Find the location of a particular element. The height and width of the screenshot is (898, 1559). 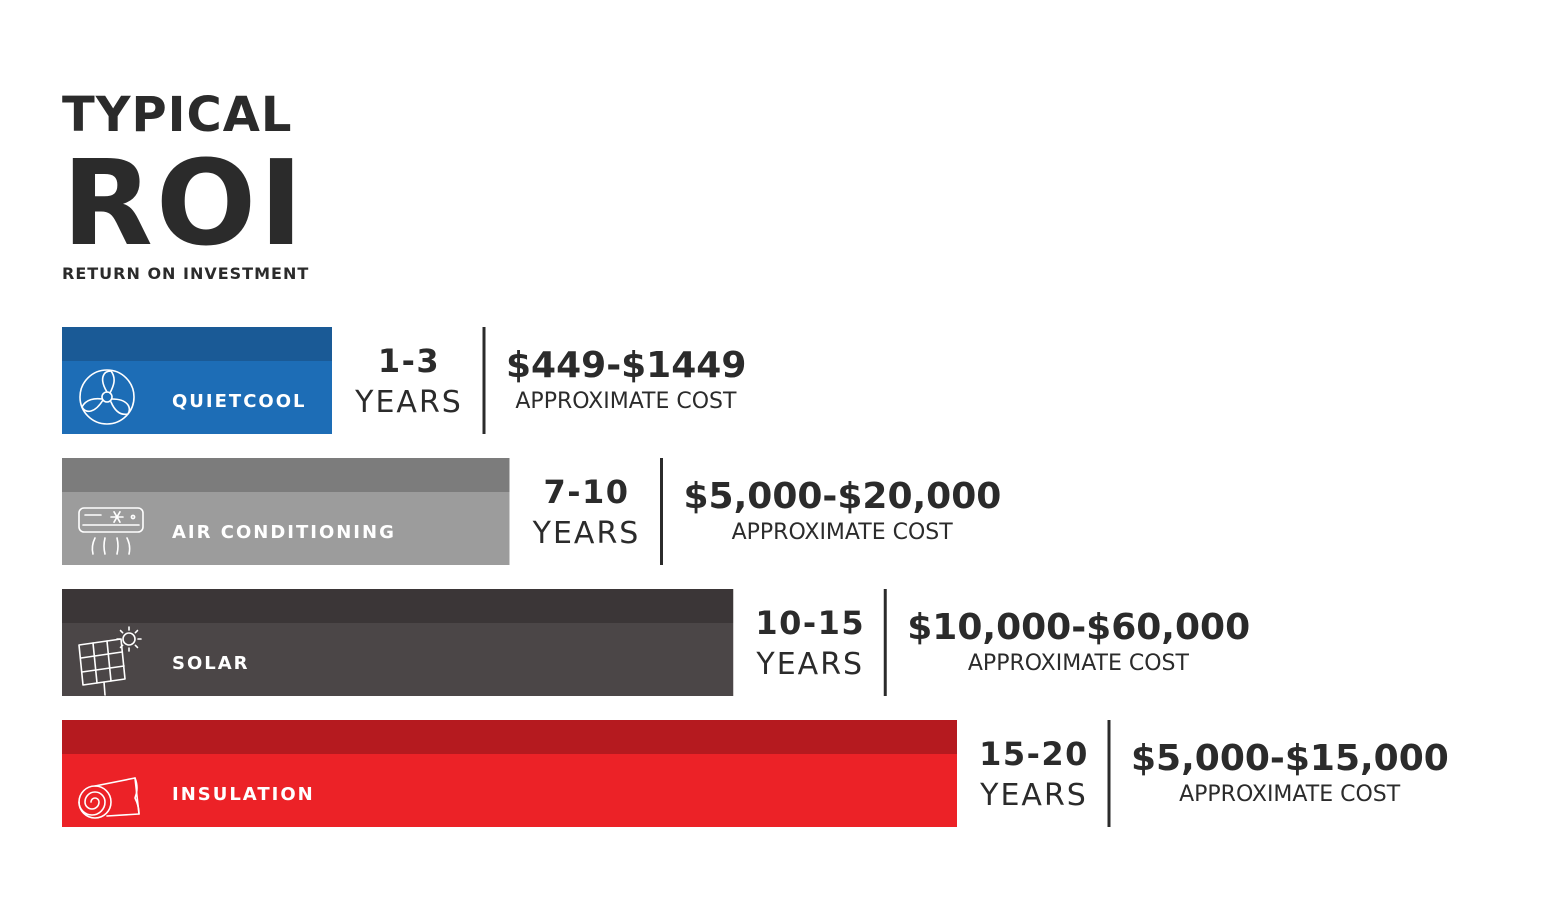

title-block: TYPICAL ROI RETURN ON INVESTMENT is located at coordinates (199, 186).